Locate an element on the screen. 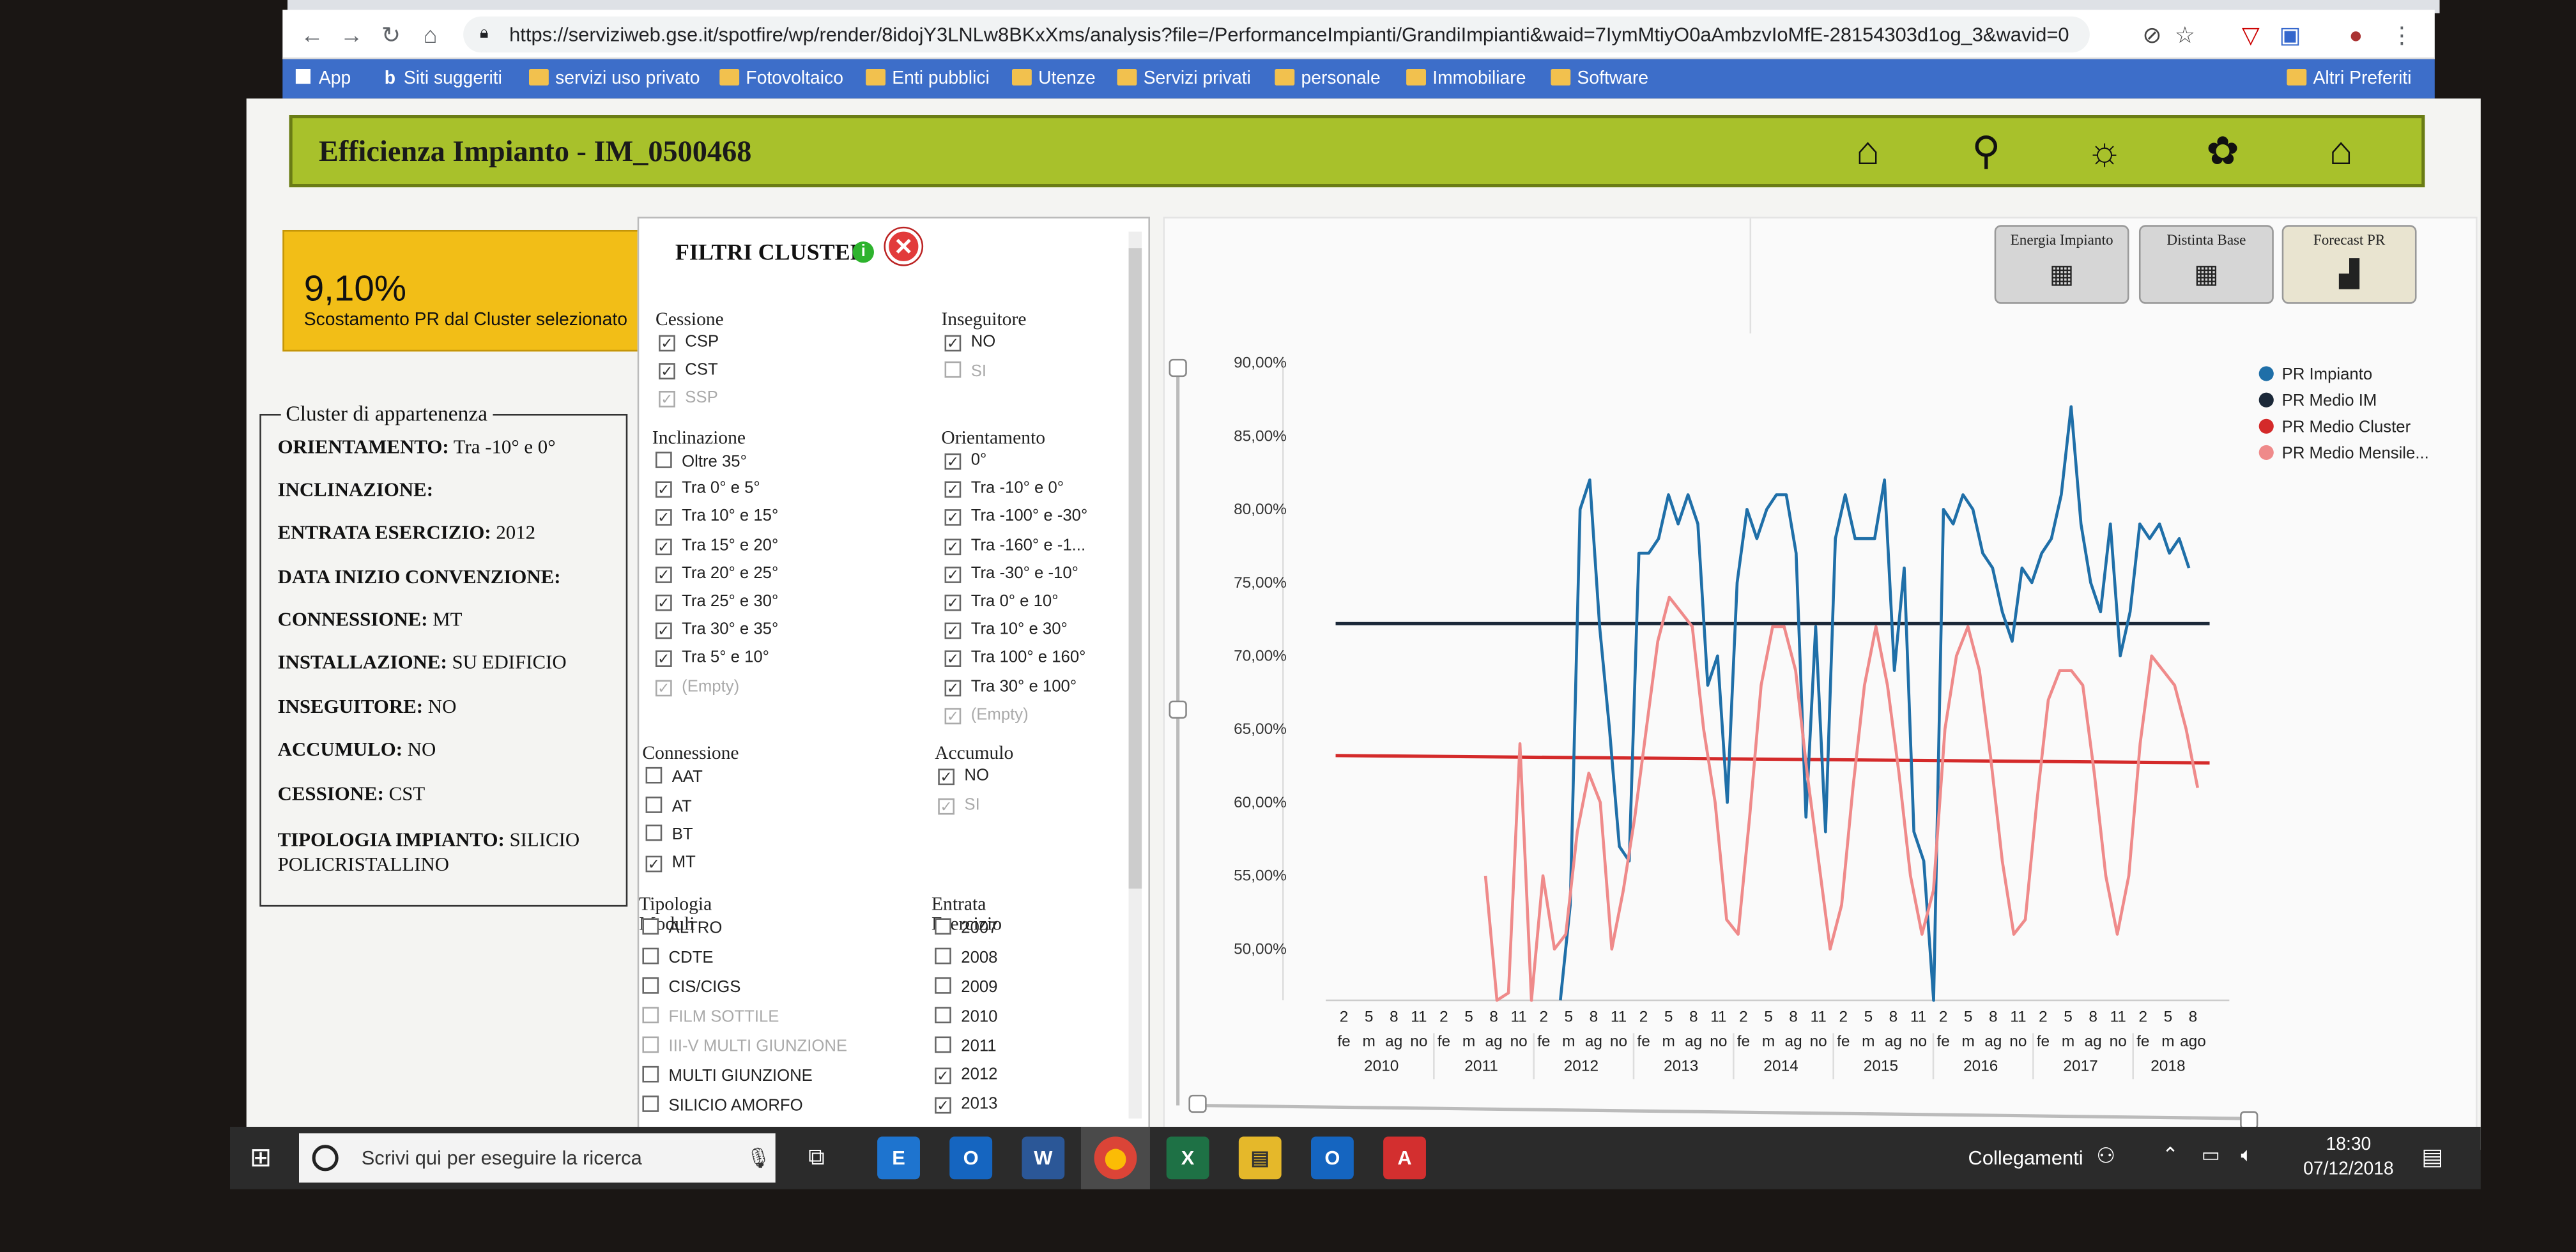 The image size is (2576, 1252). home-icon: ⌂ is located at coordinates (1868, 152).